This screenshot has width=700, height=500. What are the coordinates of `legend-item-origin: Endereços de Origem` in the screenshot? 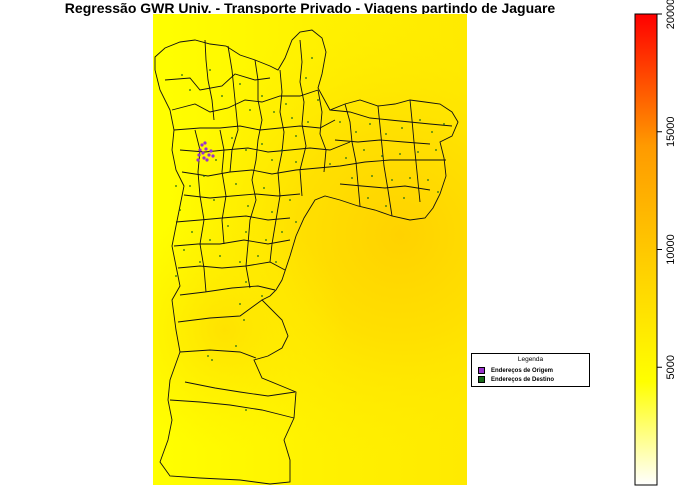 It's located at (515, 370).